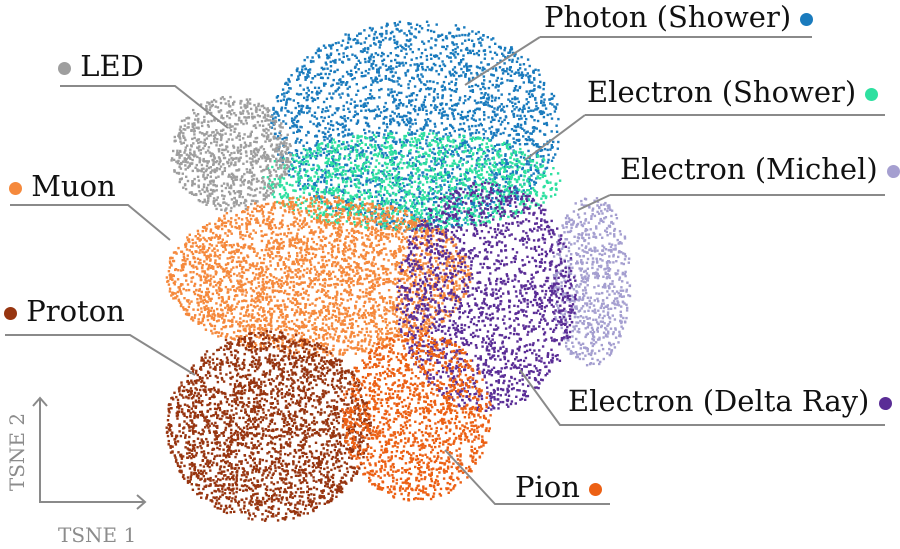  What do you see at coordinates (17, 452) in the screenshot?
I see `y-axis-label: TSNE 2` at bounding box center [17, 452].